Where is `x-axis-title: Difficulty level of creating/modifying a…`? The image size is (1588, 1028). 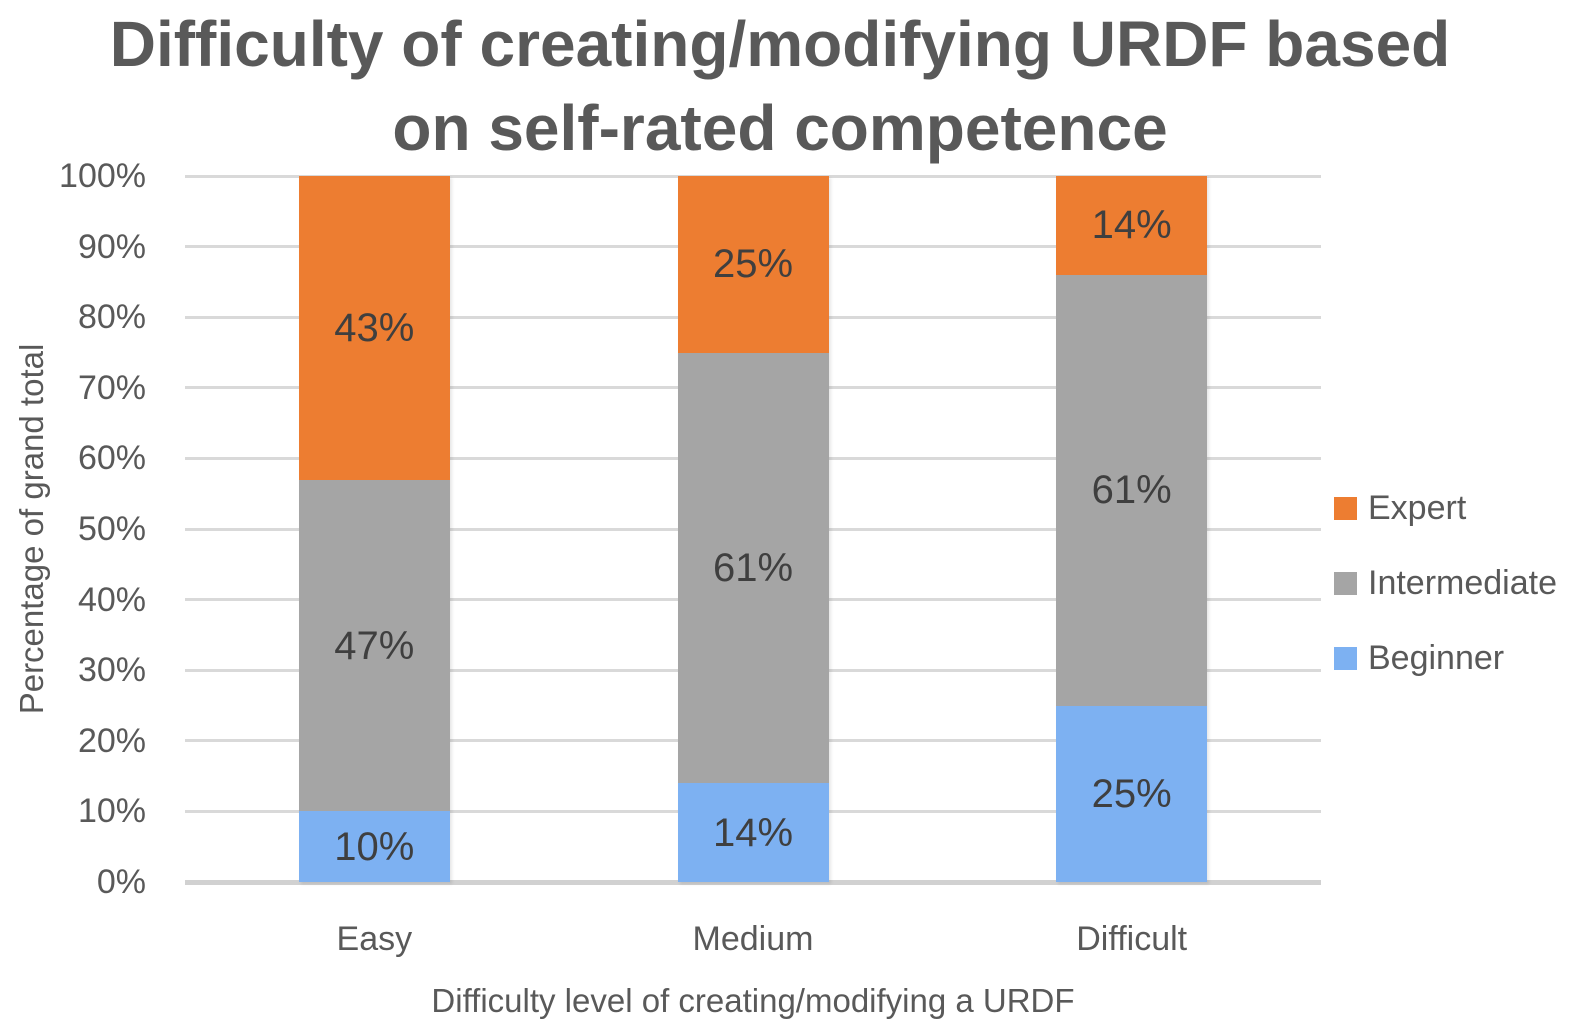 x-axis-title: Difficulty level of creating/modifying a… is located at coordinates (753, 1000).